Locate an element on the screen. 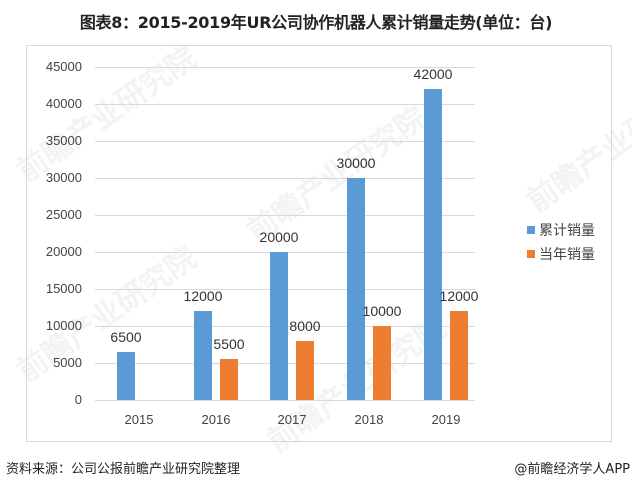  data-label: 8000 is located at coordinates (305, 326).